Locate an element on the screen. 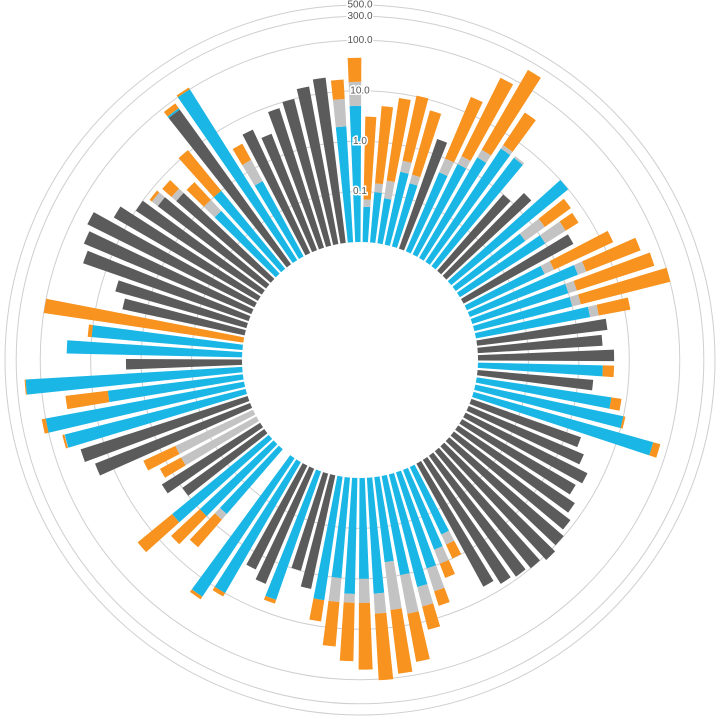  y-tick-label: 1.0 is located at coordinates (360, 141).